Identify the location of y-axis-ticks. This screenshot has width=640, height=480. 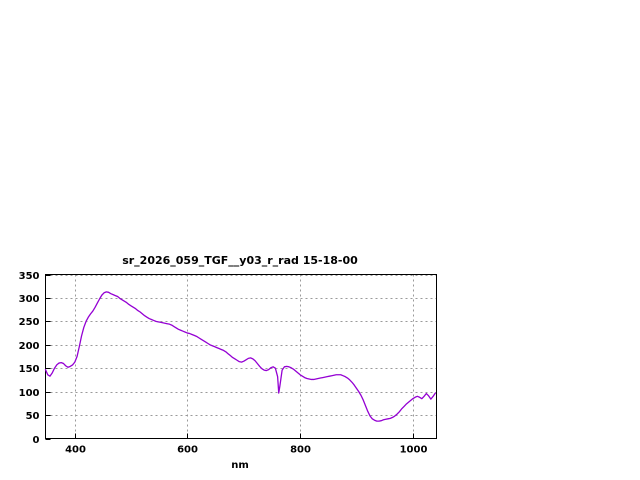
(48, 357).